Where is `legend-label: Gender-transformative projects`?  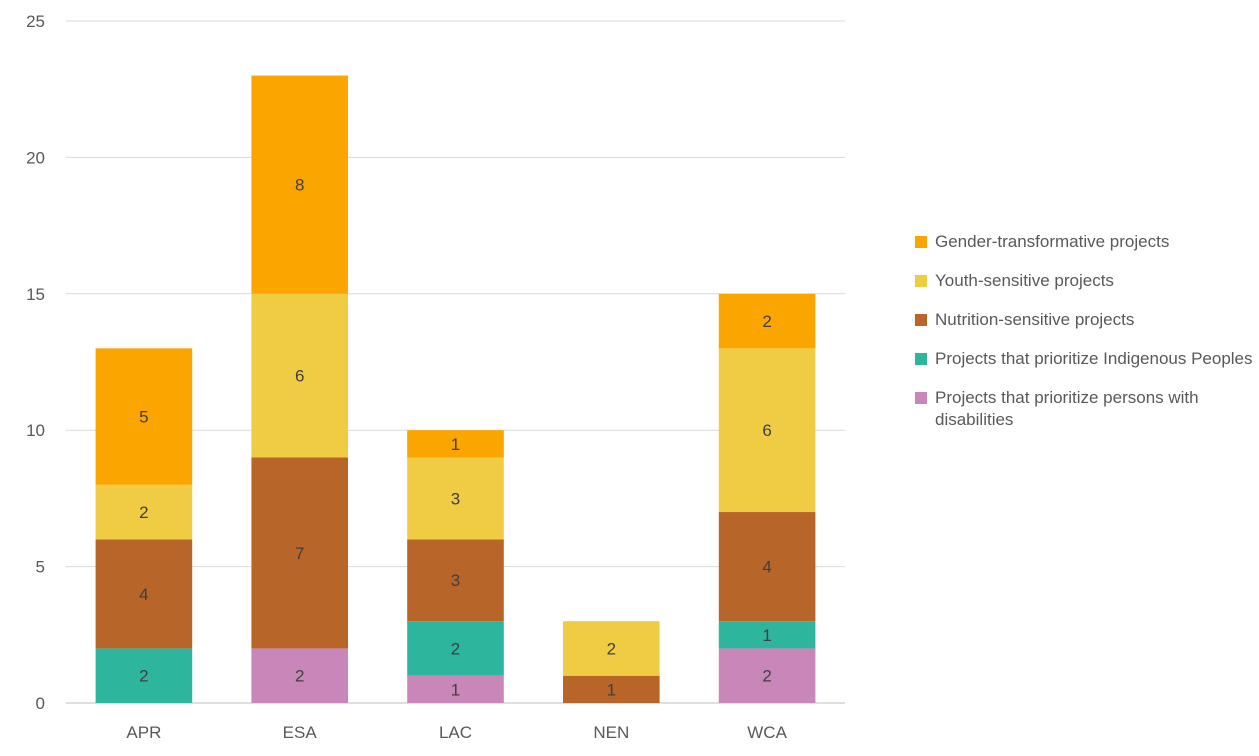
legend-label: Gender-transformative projects is located at coordinates (1052, 241).